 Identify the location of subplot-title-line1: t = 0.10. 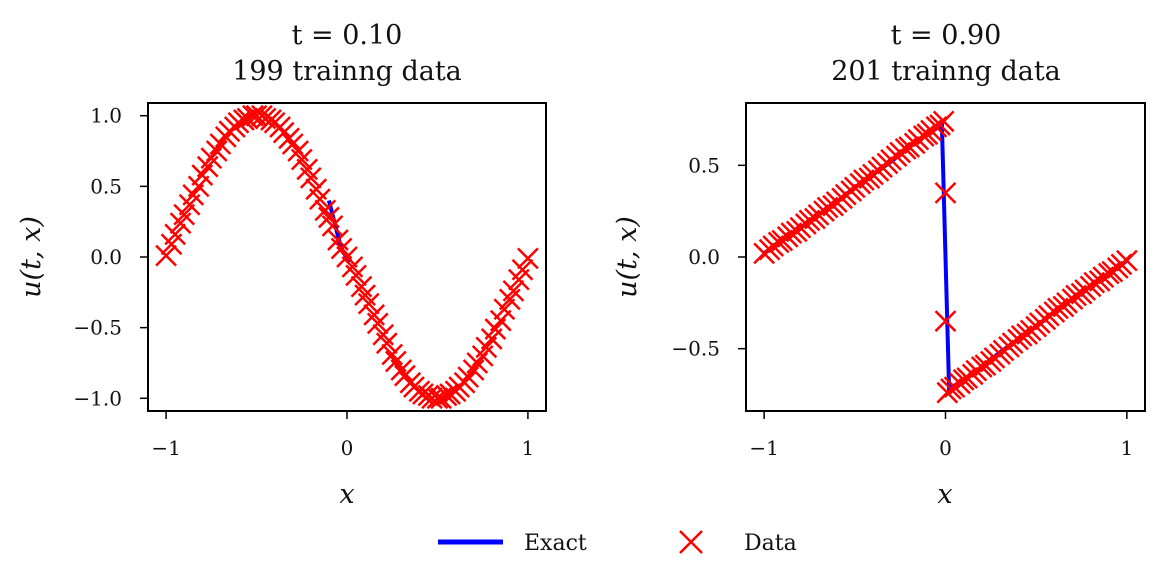
(347, 35).